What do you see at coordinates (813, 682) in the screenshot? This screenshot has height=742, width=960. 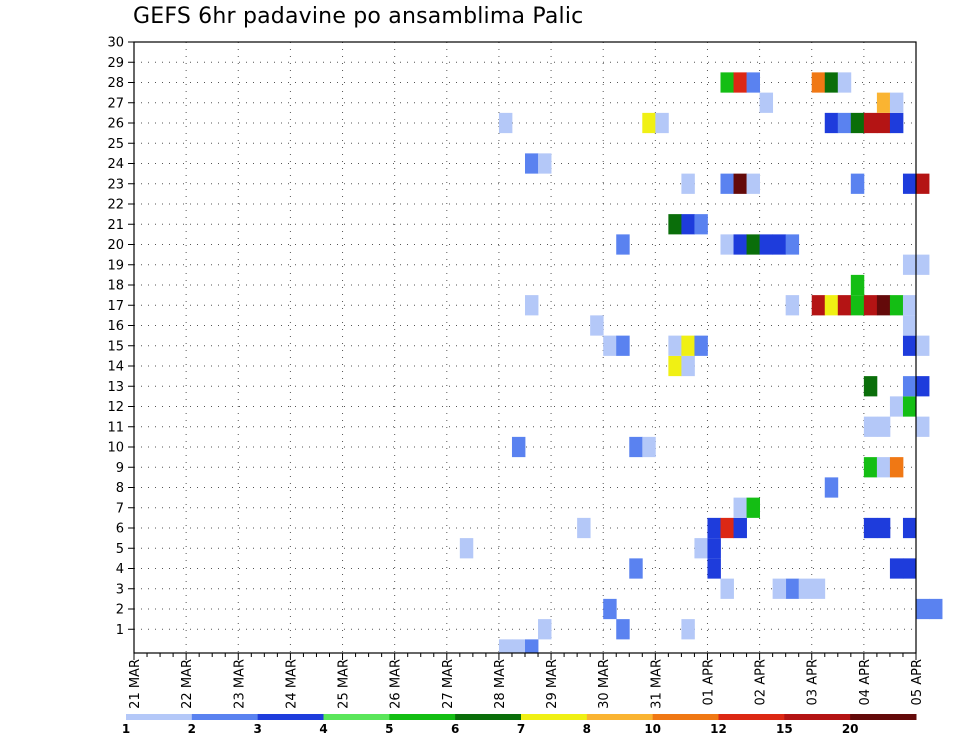 I see `x-tick-label: 03 APR` at bounding box center [813, 682].